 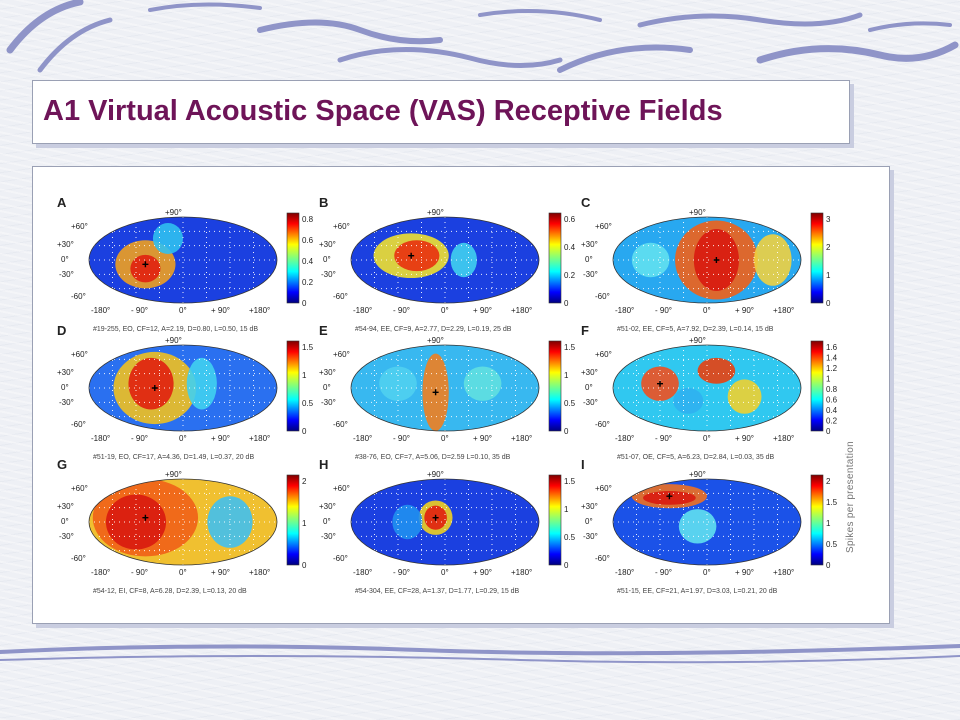 I want to click on panel-letter: A, so click(x=62, y=202).